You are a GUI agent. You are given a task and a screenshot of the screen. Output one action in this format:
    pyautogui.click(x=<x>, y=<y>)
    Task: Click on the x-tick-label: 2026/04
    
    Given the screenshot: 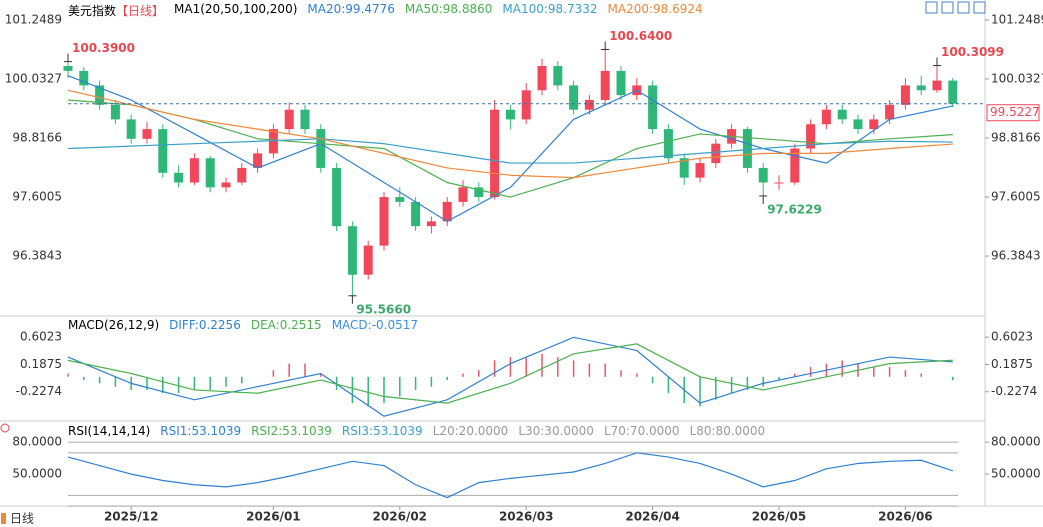 What is the action you would take?
    pyautogui.click(x=652, y=517)
    